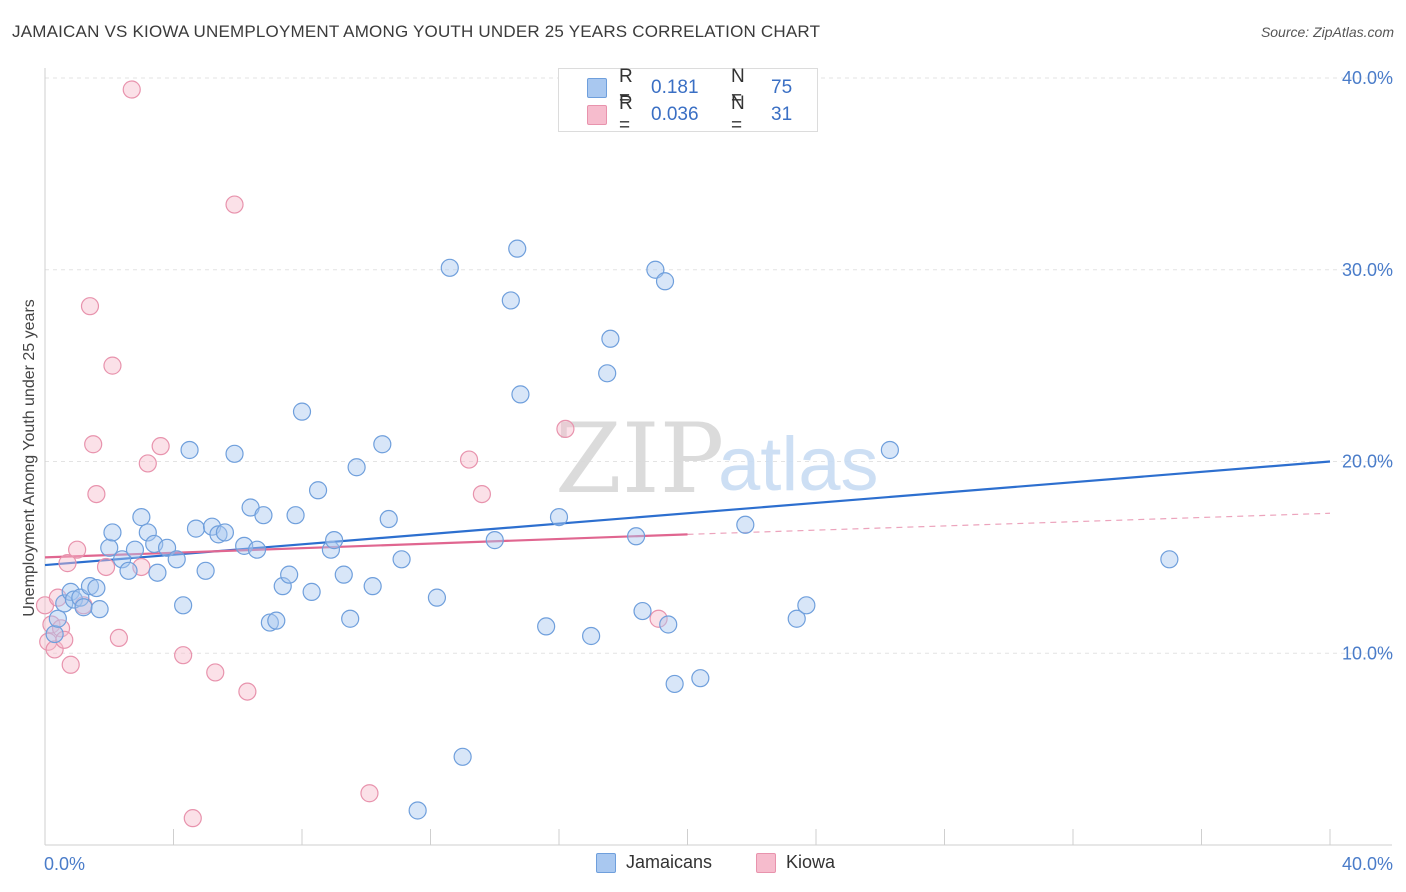 This screenshot has height=892, width=1406. I want to click on legend: R = 0.181 N = 75 R = 0.036 N = 31, so click(688, 101).